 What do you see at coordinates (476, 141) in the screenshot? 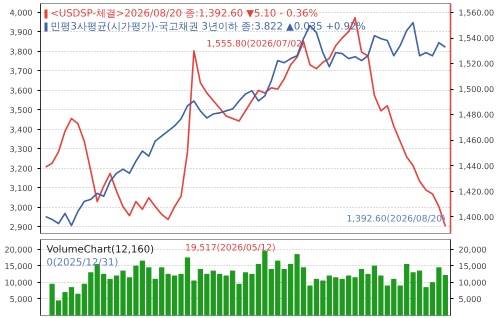
I see `y2-tick-label: 1,460.00` at bounding box center [476, 141].